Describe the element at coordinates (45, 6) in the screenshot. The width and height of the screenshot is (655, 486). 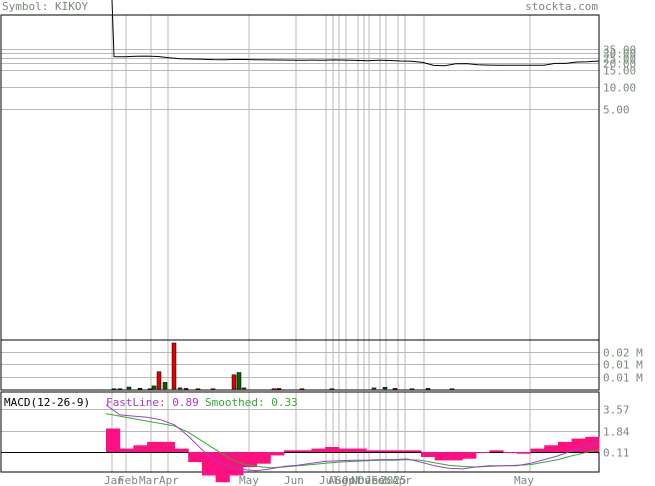
I see `symbol-label: Symbol: KIKOY` at that location.